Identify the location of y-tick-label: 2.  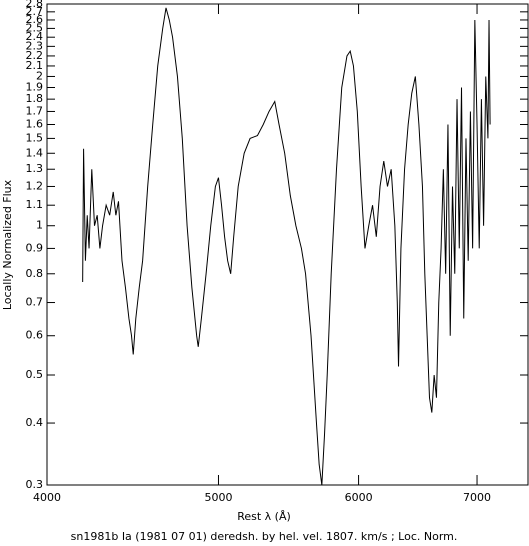
(39, 75).